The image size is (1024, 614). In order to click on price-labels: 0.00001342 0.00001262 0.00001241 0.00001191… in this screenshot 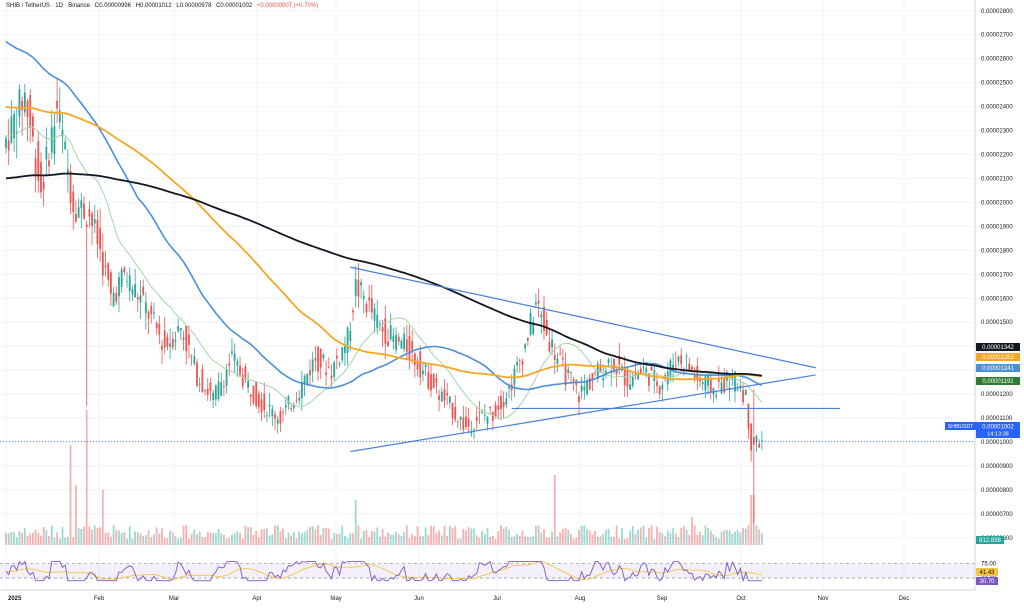, I will do `click(982, 464)`.